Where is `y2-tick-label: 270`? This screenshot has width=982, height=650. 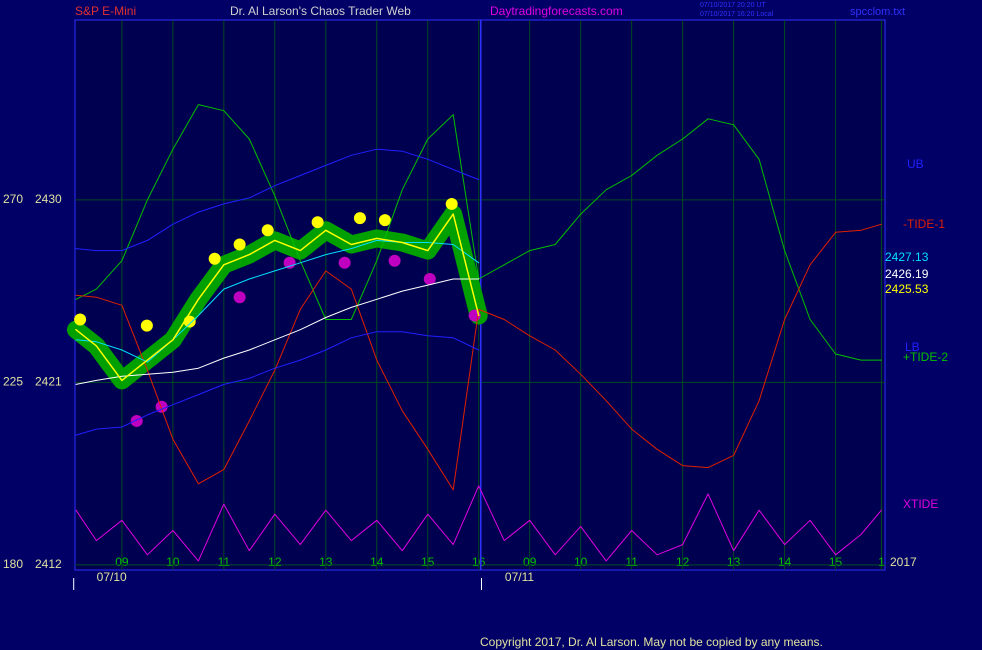 y2-tick-label: 270 is located at coordinates (13, 199).